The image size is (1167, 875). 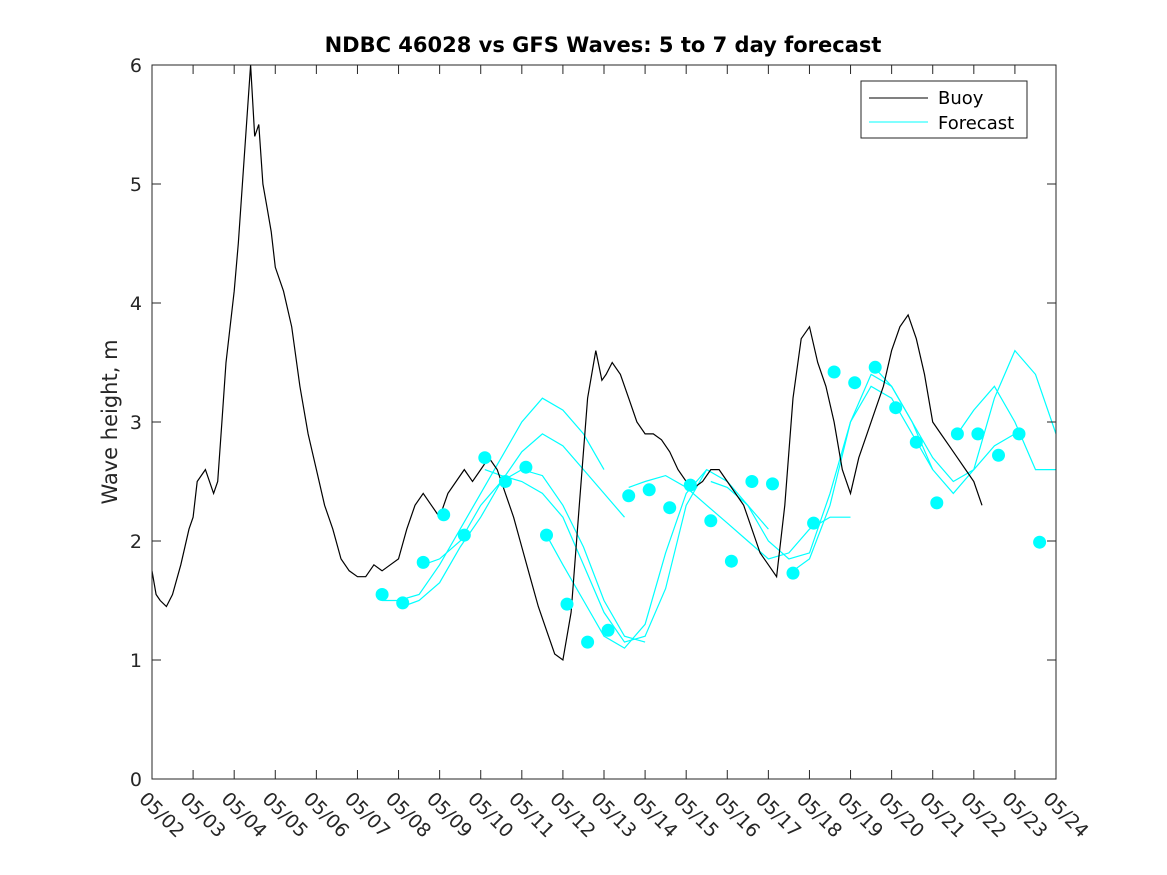 I want to click on x-tick-label: 05/04, so click(x=244, y=815).